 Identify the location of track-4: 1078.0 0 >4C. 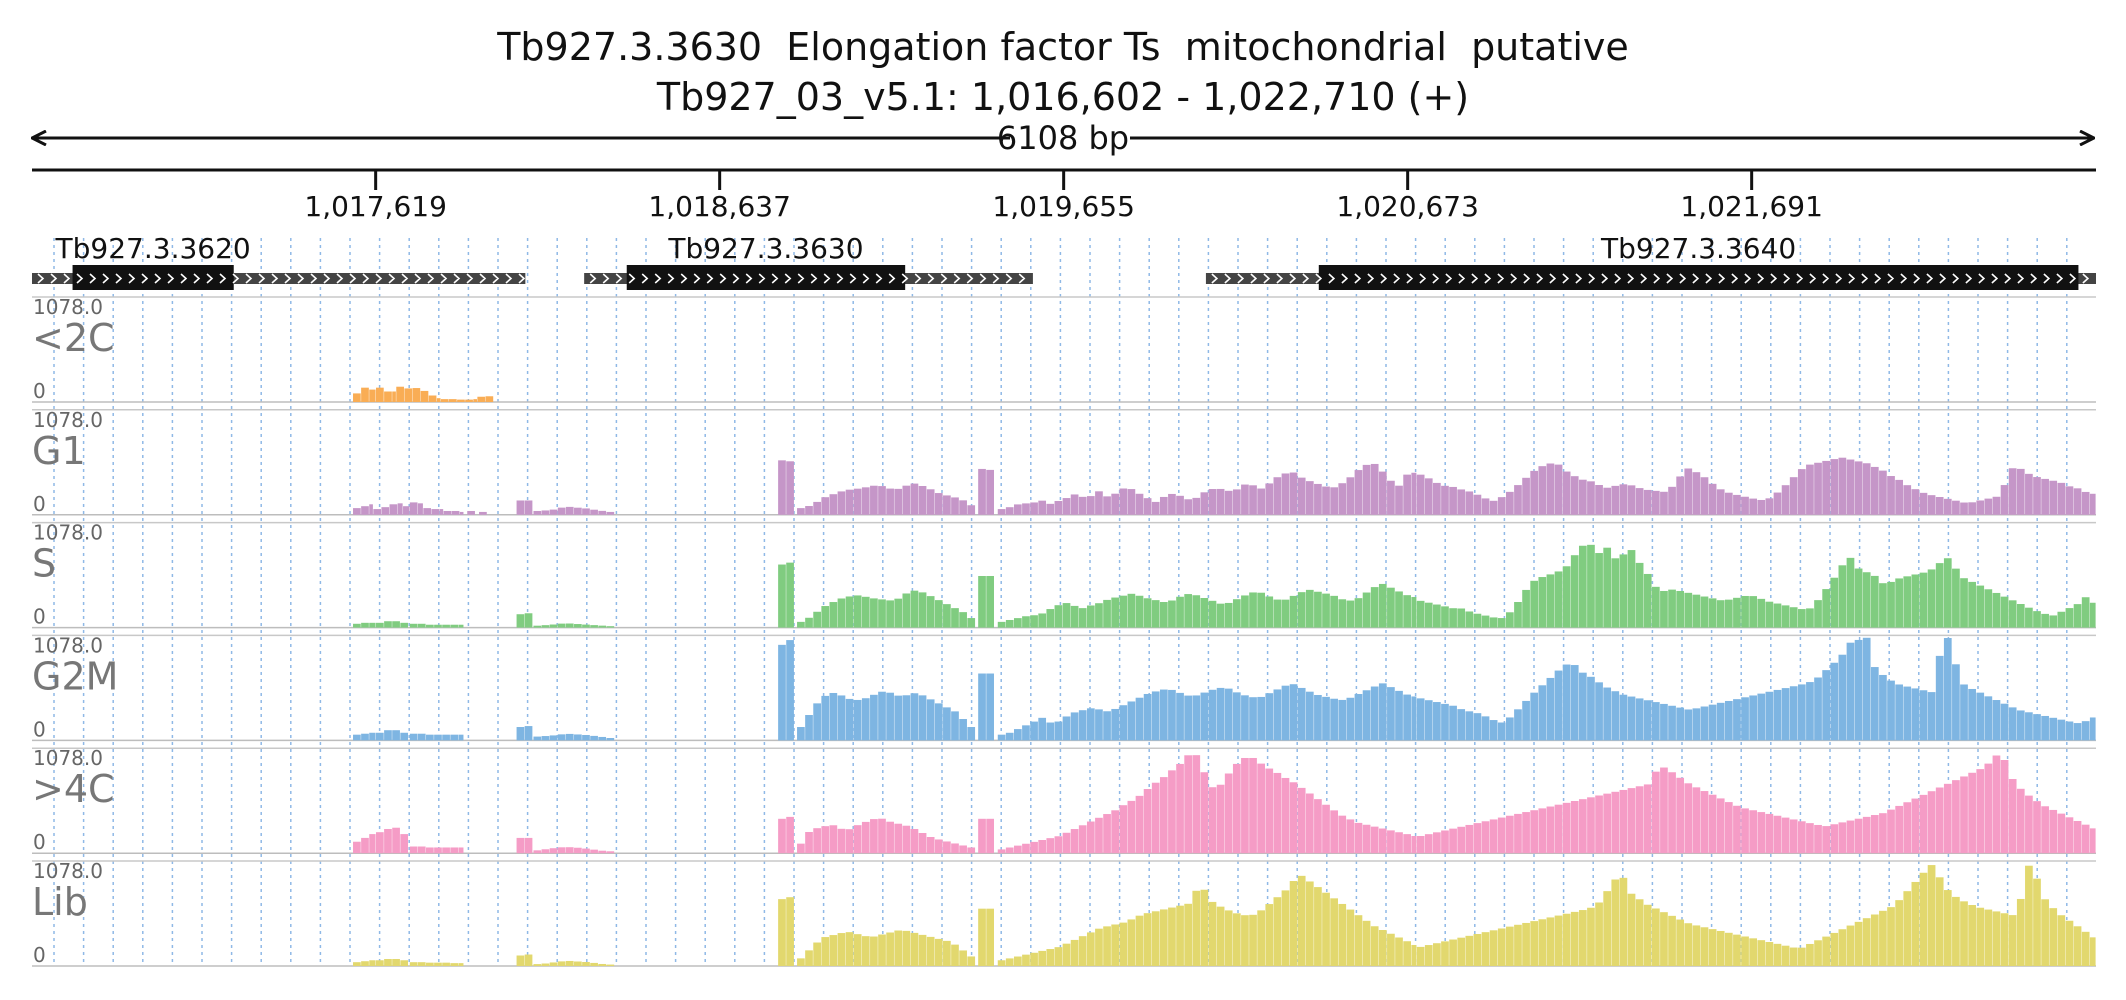
(1064, 800).